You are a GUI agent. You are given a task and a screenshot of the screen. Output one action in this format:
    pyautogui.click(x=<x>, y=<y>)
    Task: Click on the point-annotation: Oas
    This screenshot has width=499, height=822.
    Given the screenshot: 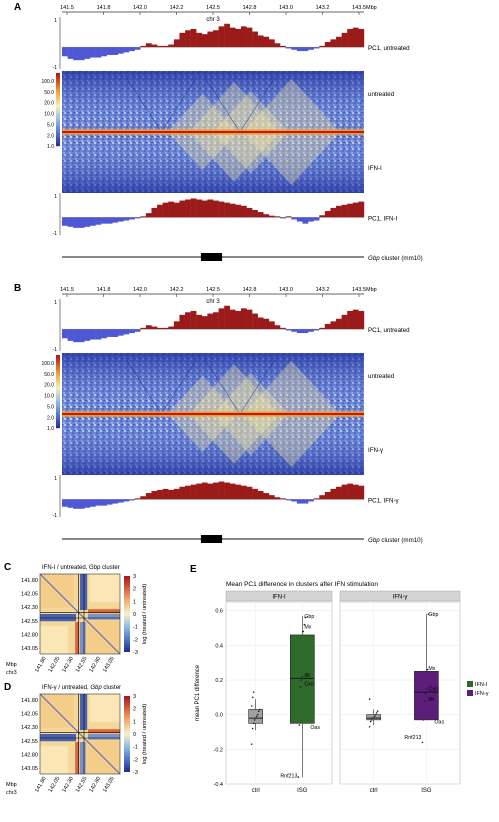 What is the action you would take?
    pyautogui.click(x=315, y=728)
    